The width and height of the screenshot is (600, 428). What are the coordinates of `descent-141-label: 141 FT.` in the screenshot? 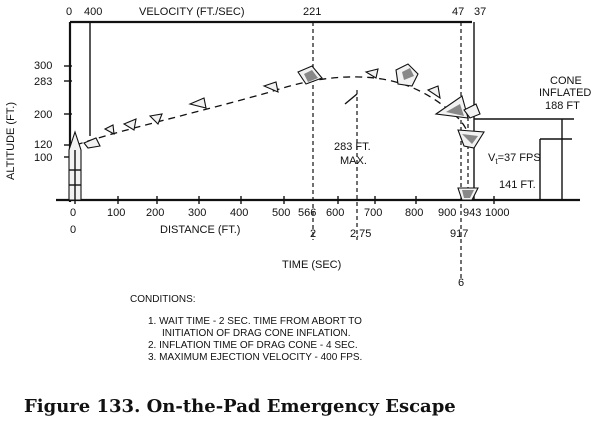 It's located at (517, 185).